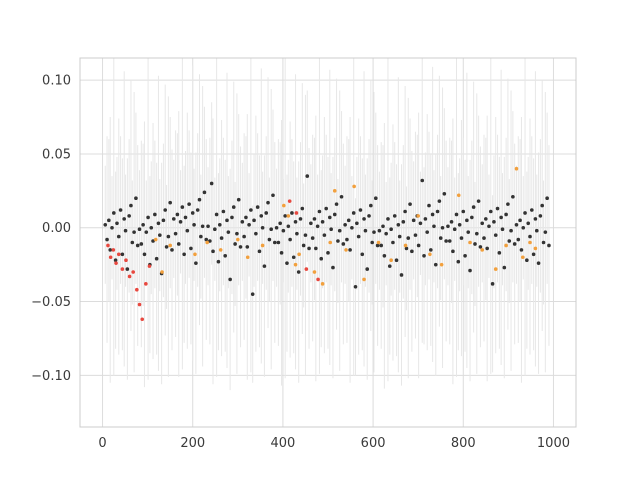 Image resolution: width=640 pixels, height=480 pixels. I want to click on y-tick-label: 0.00, so click(56, 228).